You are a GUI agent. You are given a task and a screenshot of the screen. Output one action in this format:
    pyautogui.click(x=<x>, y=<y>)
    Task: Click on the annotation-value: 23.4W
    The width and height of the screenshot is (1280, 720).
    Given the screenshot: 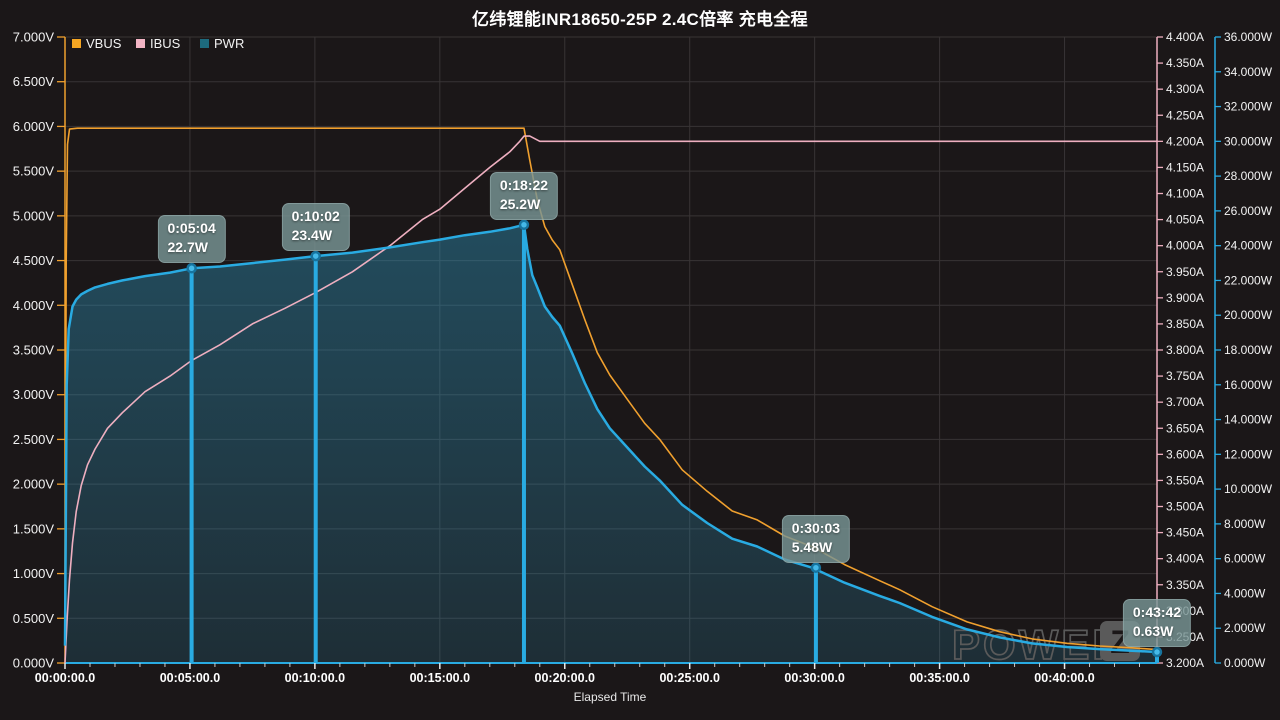 What is the action you would take?
    pyautogui.click(x=312, y=235)
    